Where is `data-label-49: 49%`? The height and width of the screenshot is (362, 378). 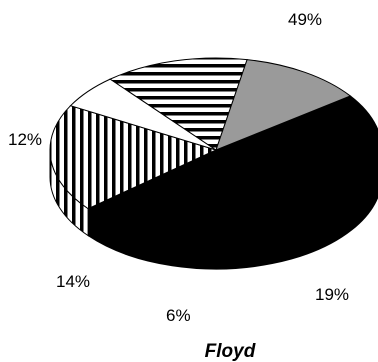
data-label-49: 49% is located at coordinates (305, 19).